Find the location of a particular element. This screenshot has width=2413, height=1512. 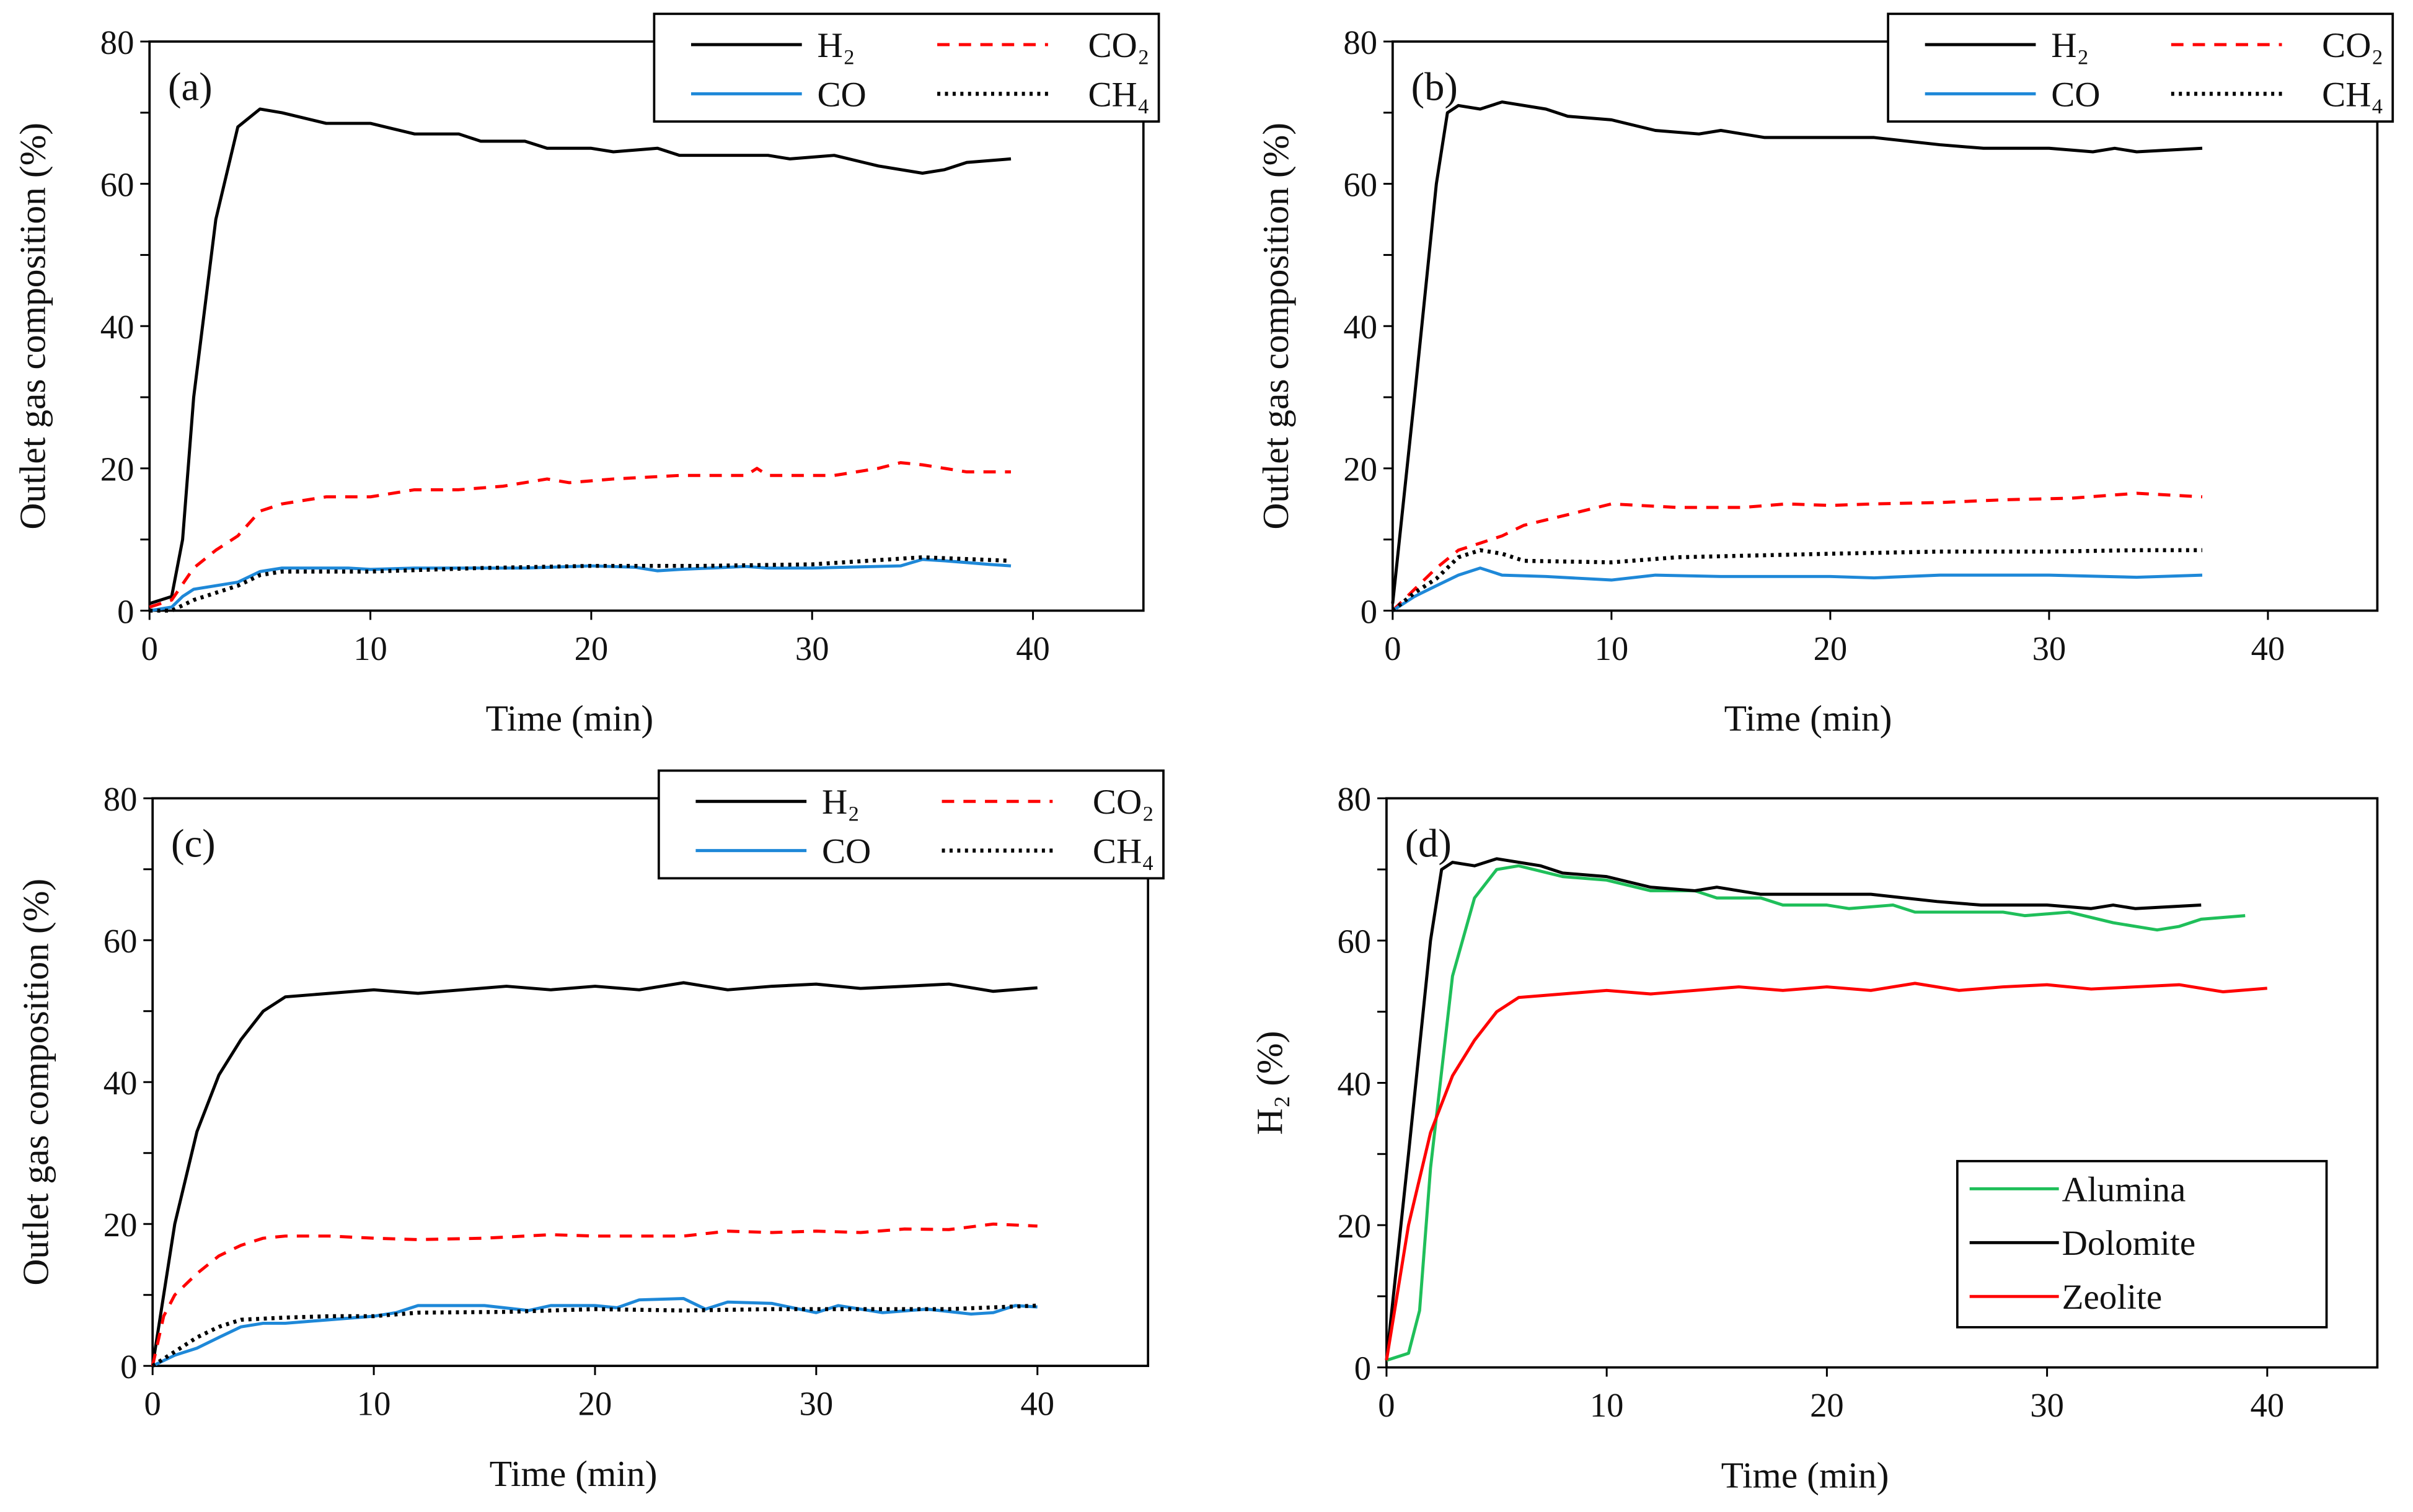

panel-label: (a) is located at coordinates (190, 86).